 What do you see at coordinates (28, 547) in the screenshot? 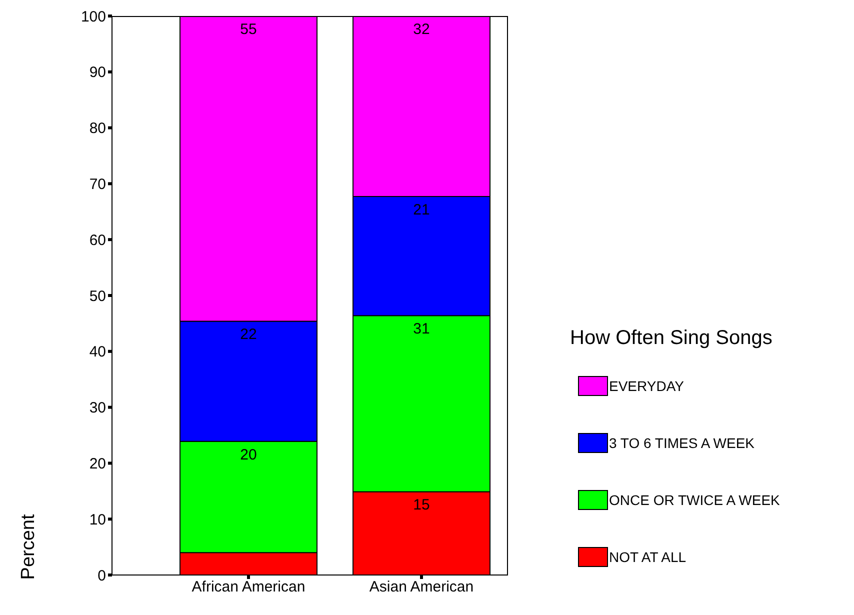
I see `y-axis-title: Percent` at bounding box center [28, 547].